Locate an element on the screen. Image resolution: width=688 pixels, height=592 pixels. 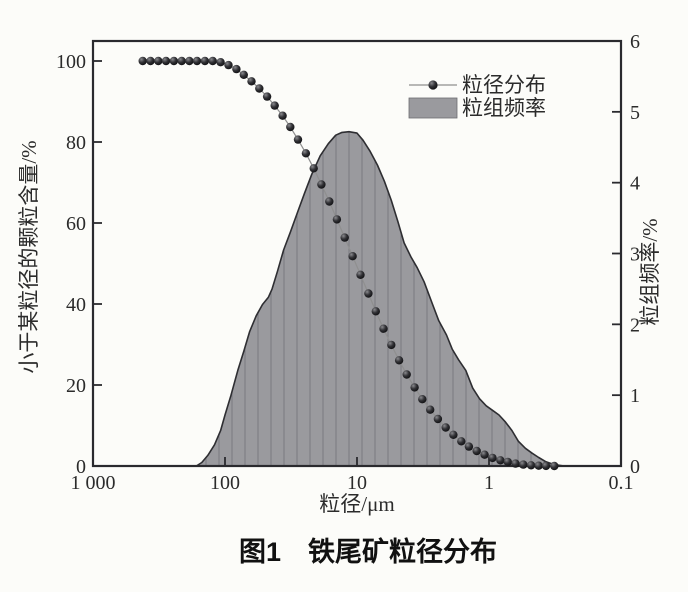
y-left-tick-label: 100 is located at coordinates (71, 62).